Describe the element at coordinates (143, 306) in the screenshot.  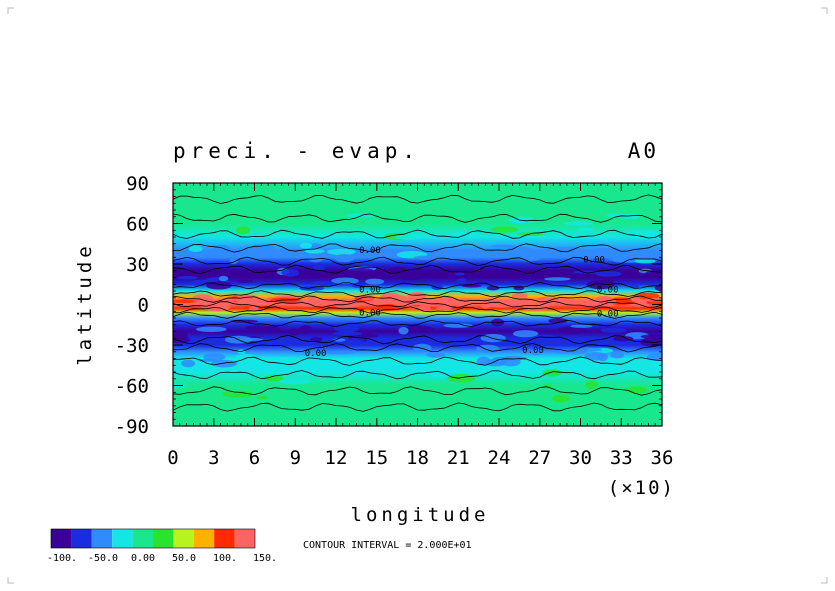
I see `y-tick-label: 0` at that location.